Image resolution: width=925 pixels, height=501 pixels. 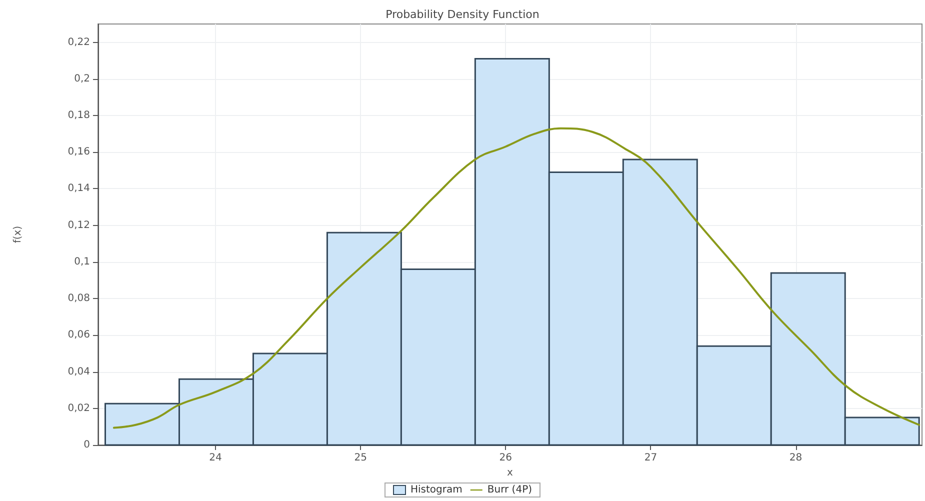 I want to click on y-tick-label: 0,06, so click(x=79, y=335).